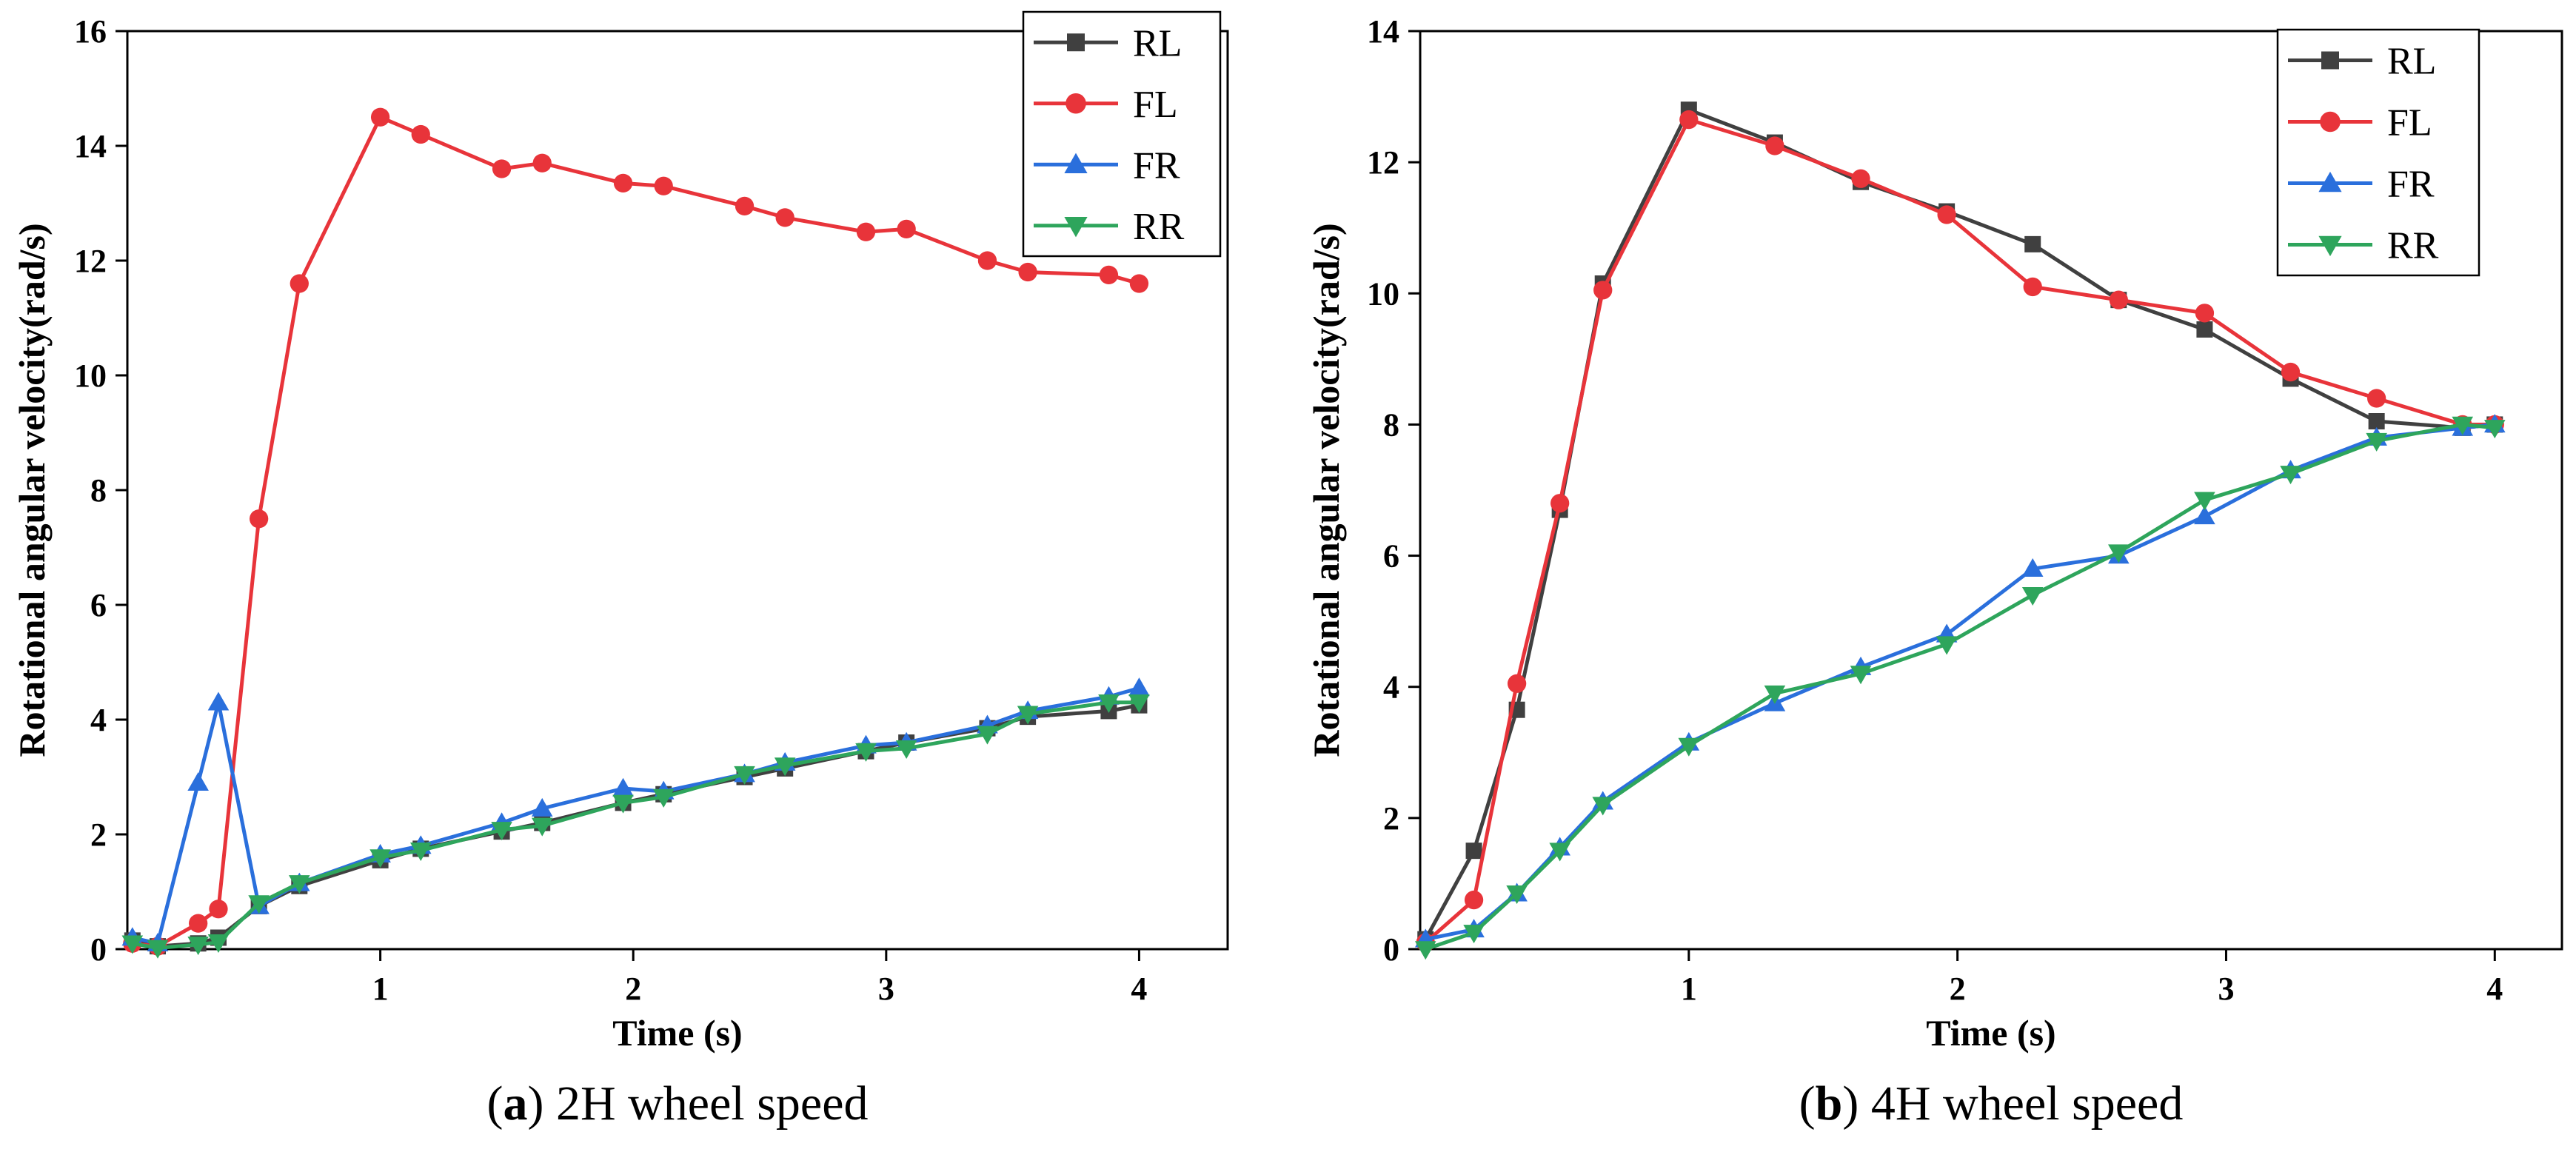 This screenshot has height=1152, width=2576. Describe the element at coordinates (636, 815) in the screenshot. I see `series-line` at that location.